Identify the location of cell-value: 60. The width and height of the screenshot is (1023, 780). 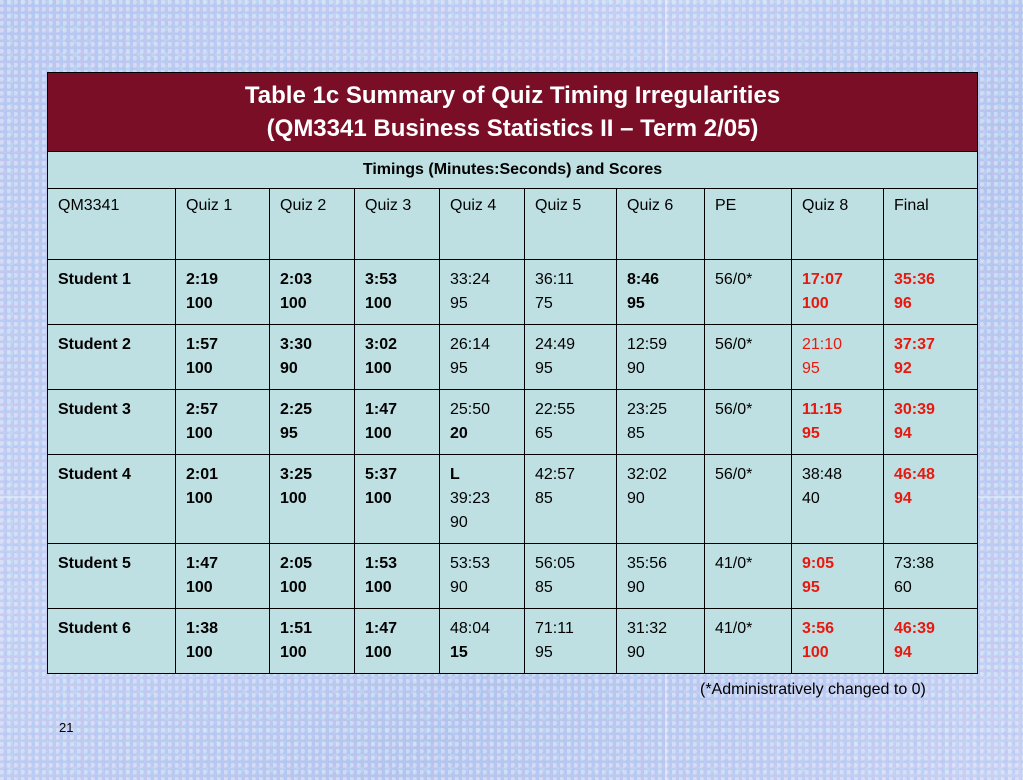
(903, 587).